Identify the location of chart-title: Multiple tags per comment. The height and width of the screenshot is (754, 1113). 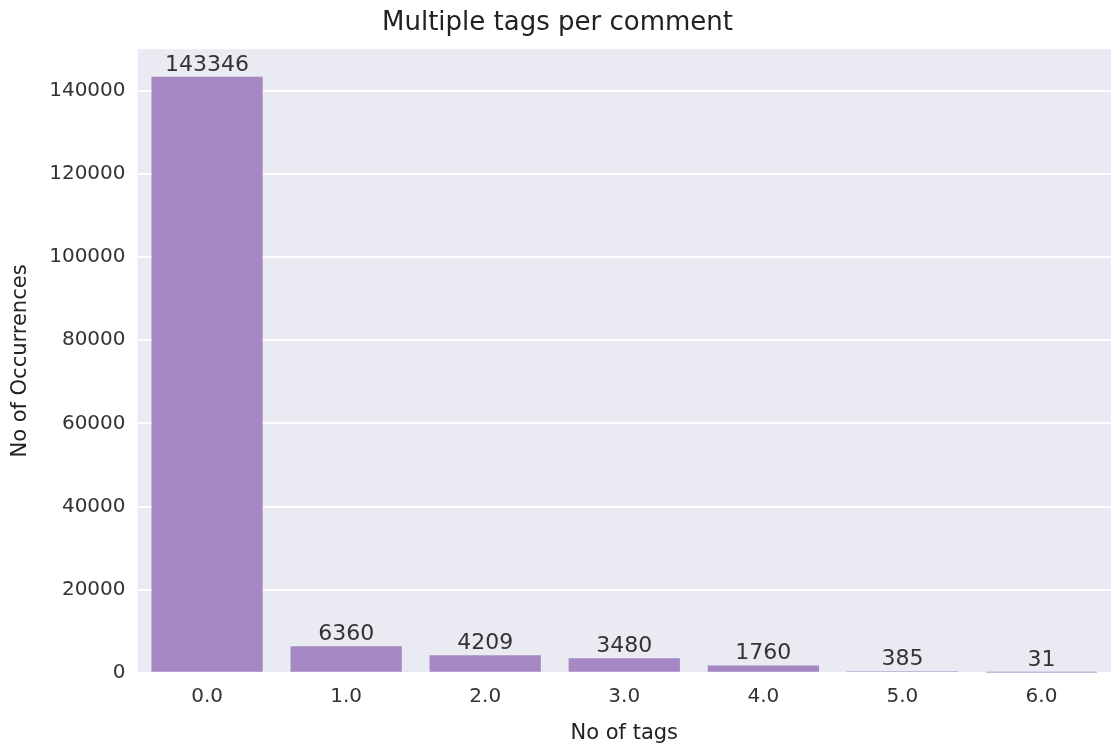
(557, 21).